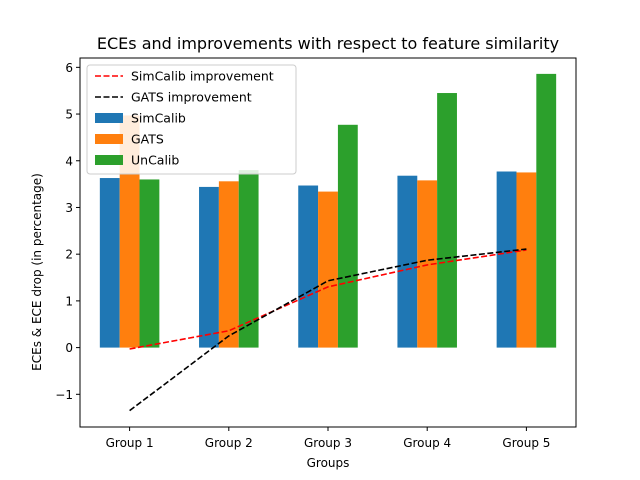 Image resolution: width=640 pixels, height=480 pixels. What do you see at coordinates (69, 68) in the screenshot?
I see `y-tick-label: 6` at bounding box center [69, 68].